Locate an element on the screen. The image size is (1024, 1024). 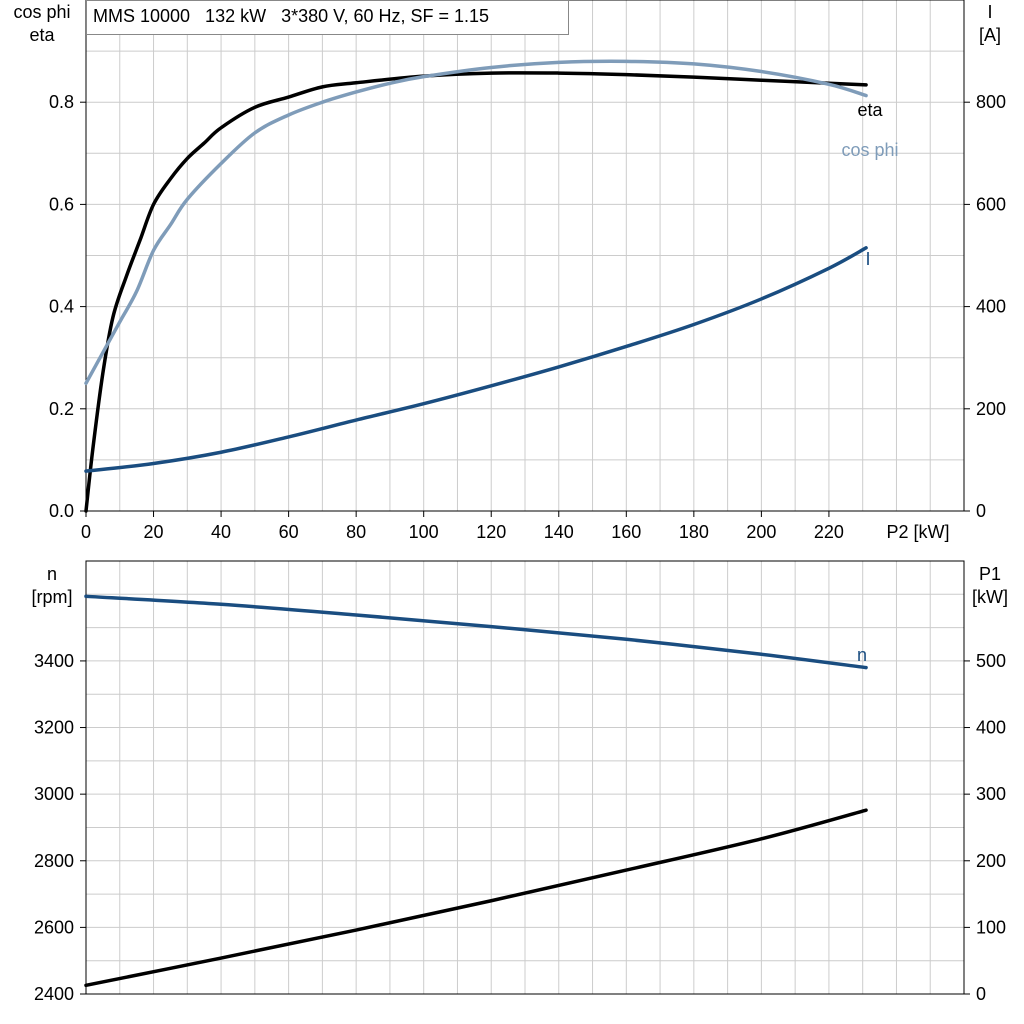
top-right-tick-label: 0 is located at coordinates (981, 511).